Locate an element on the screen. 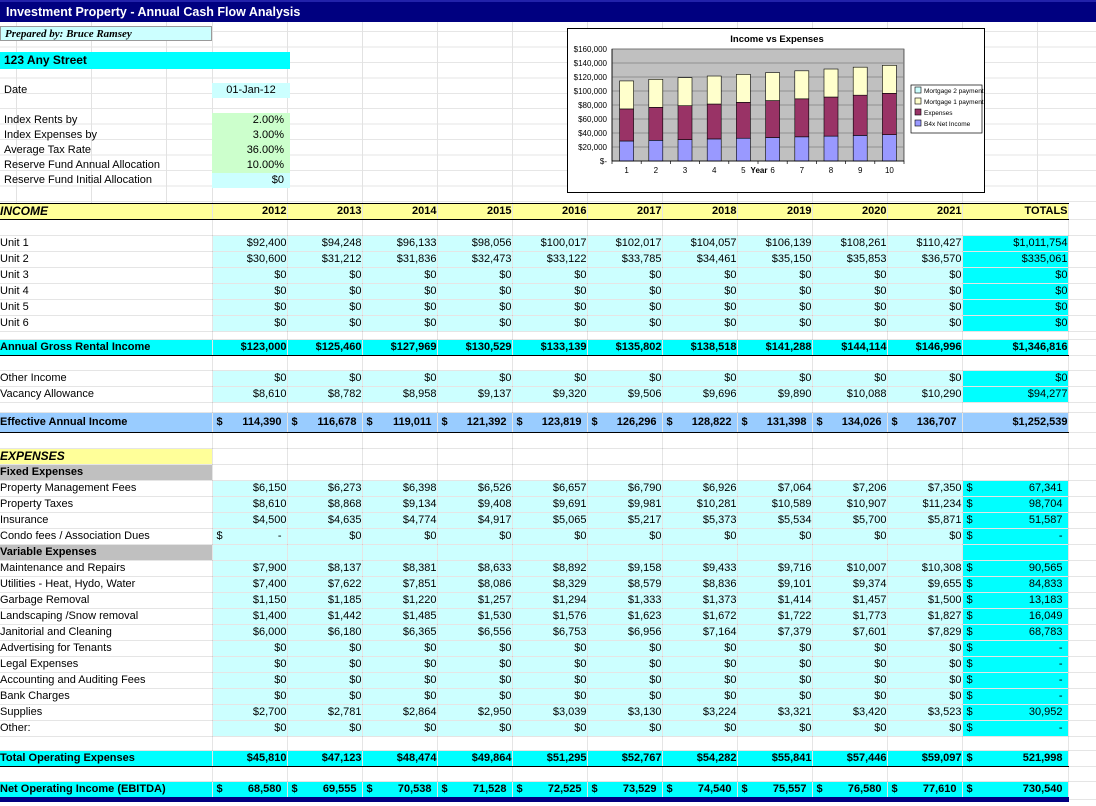  value-cell: $123,000 is located at coordinates (250, 347).